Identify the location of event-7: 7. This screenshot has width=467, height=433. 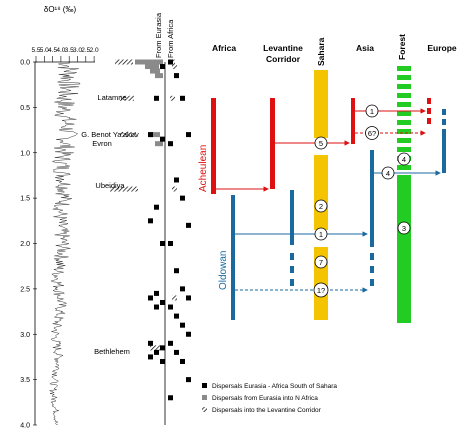
(321, 262).